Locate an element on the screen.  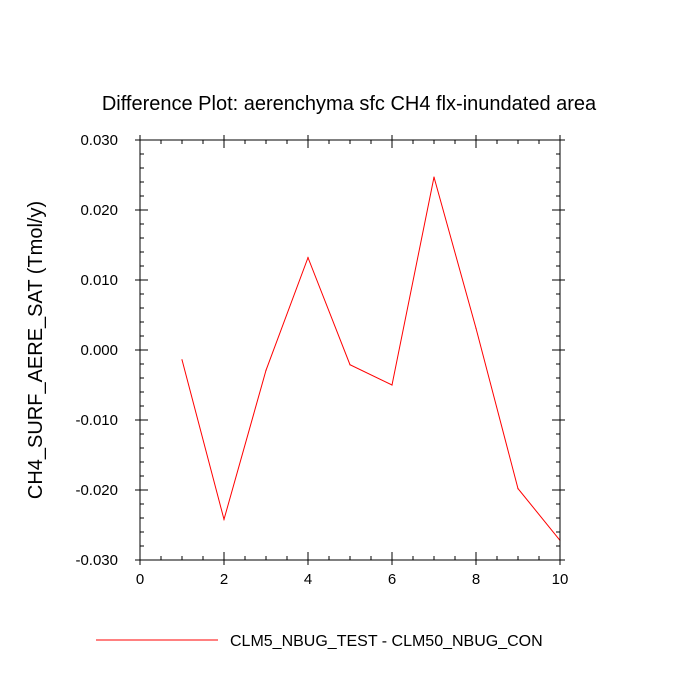
y-tick-label: 0.030 is located at coordinates (99, 140).